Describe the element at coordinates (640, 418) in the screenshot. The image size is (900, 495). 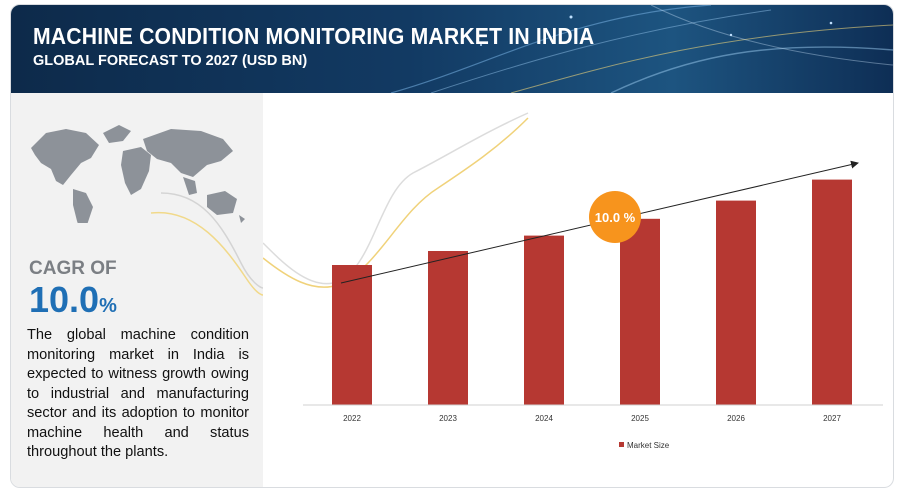
I see `x-tick-label-2025: 2025` at that location.